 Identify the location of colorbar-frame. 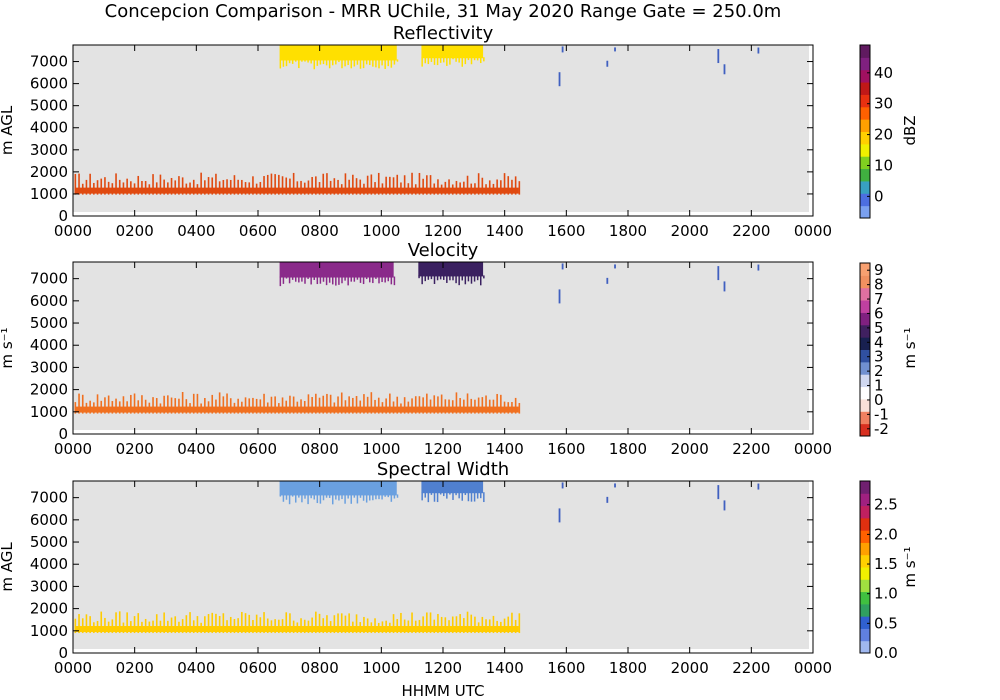
(865, 131).